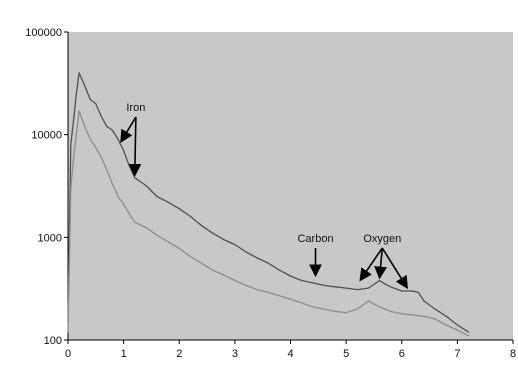 This screenshot has height=380, width=518. Describe the element at coordinates (346, 354) in the screenshot. I see `x-tick-label: 5` at that location.